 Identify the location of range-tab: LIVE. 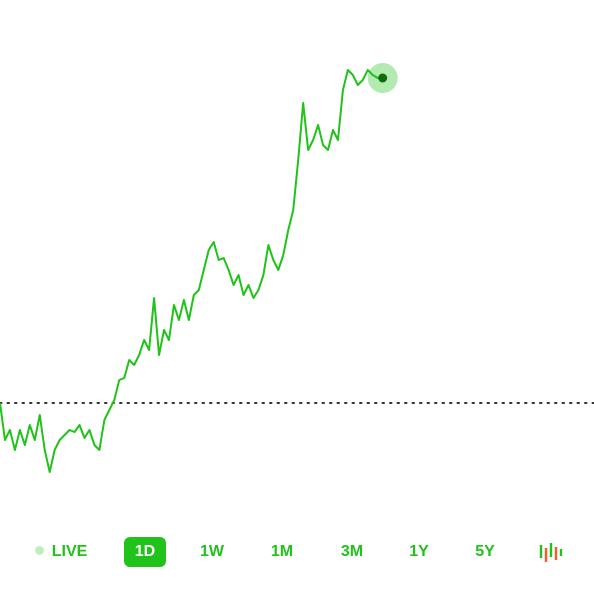
(61, 552).